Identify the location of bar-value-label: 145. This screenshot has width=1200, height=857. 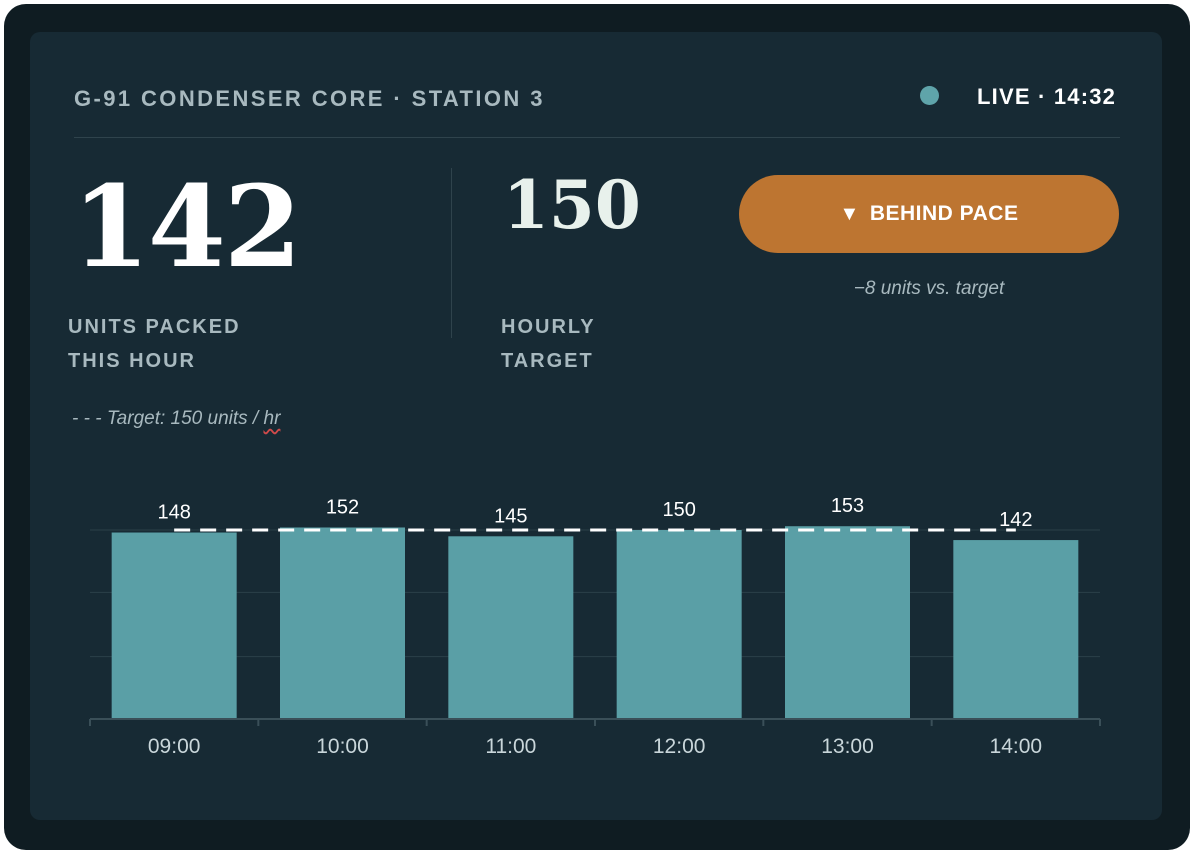
(510, 516).